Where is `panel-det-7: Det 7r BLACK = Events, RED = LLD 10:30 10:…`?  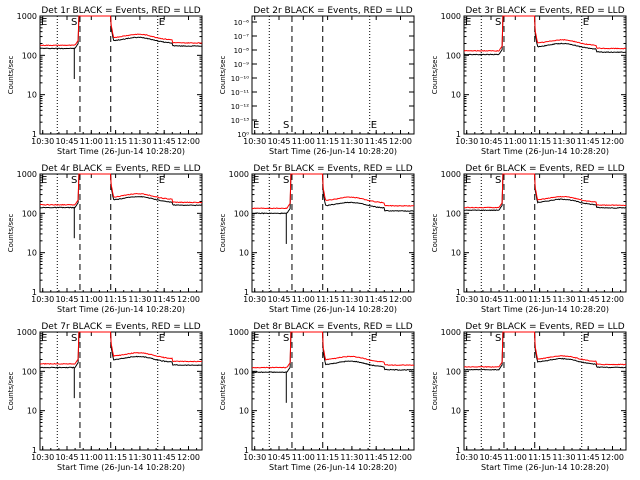 panel-det-7: Det 7r BLACK = Events, RED = LLD 10:30 10:… is located at coordinates (105, 397).